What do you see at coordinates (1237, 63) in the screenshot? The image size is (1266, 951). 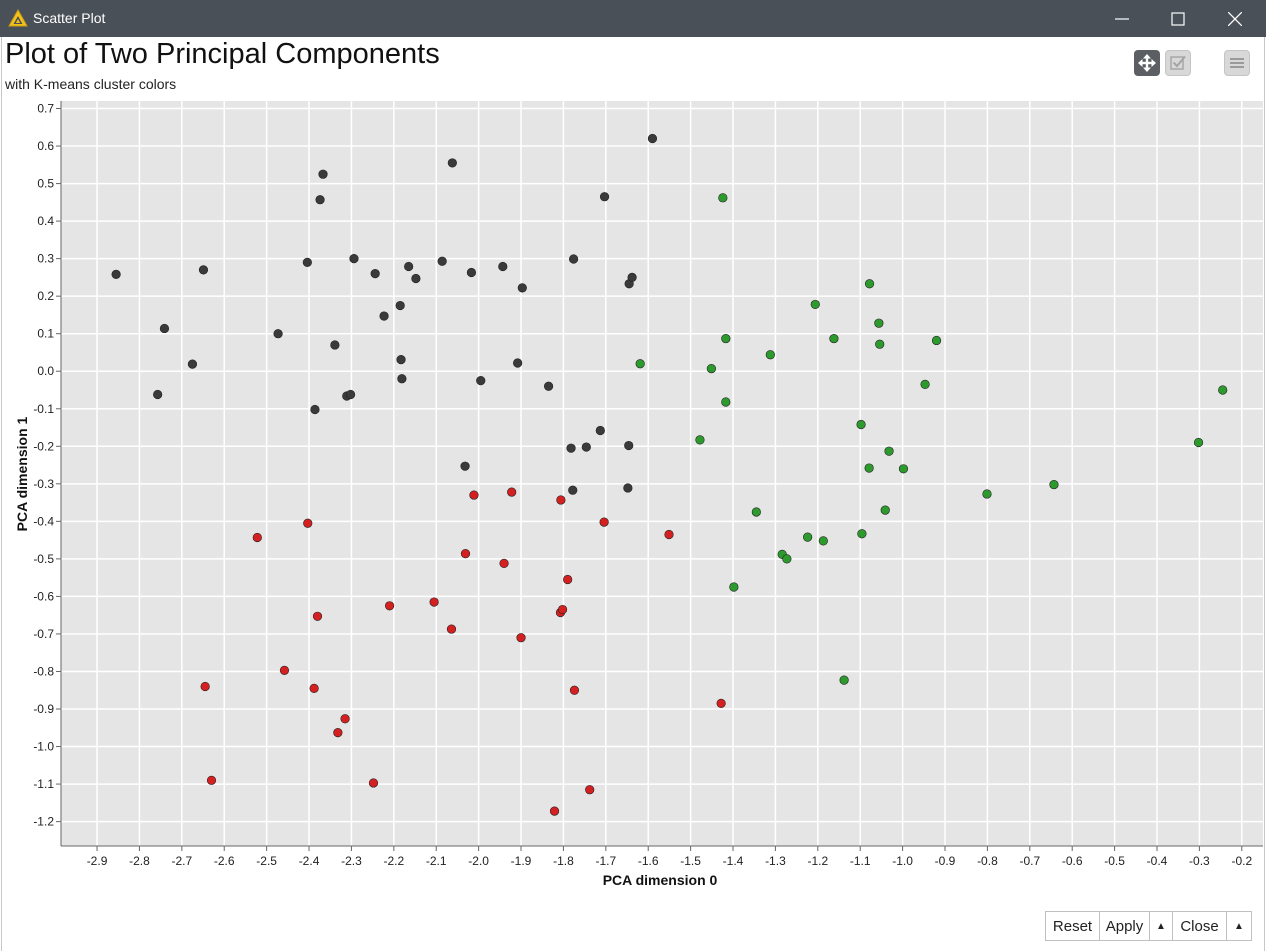 I see `view-menu-button` at bounding box center [1237, 63].